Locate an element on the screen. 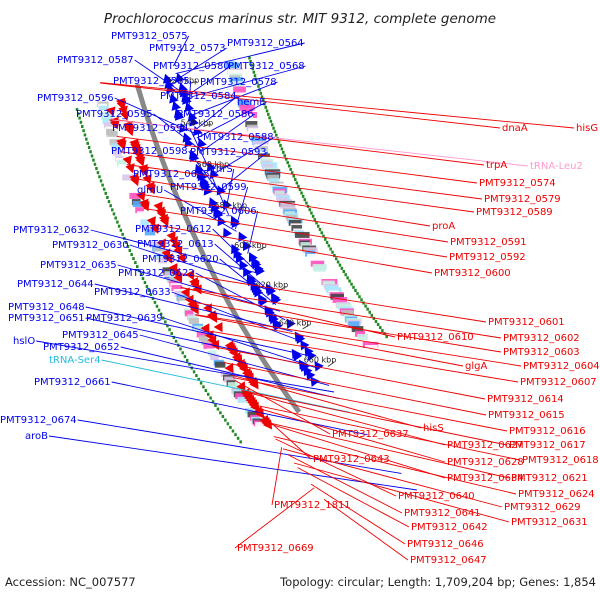 The width and height of the screenshot is (600, 600). right-feature-label: PMT9312_0618 is located at coordinates (560, 460).